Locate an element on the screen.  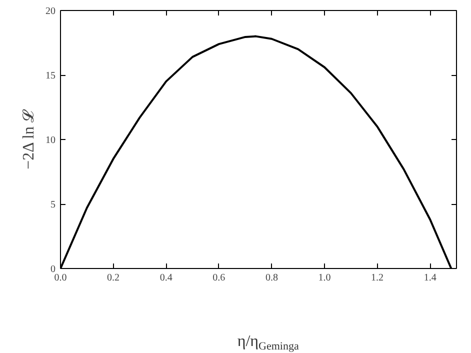
y-axis-title: −2Δ ln 𝓛 is located at coordinates (29, 139).